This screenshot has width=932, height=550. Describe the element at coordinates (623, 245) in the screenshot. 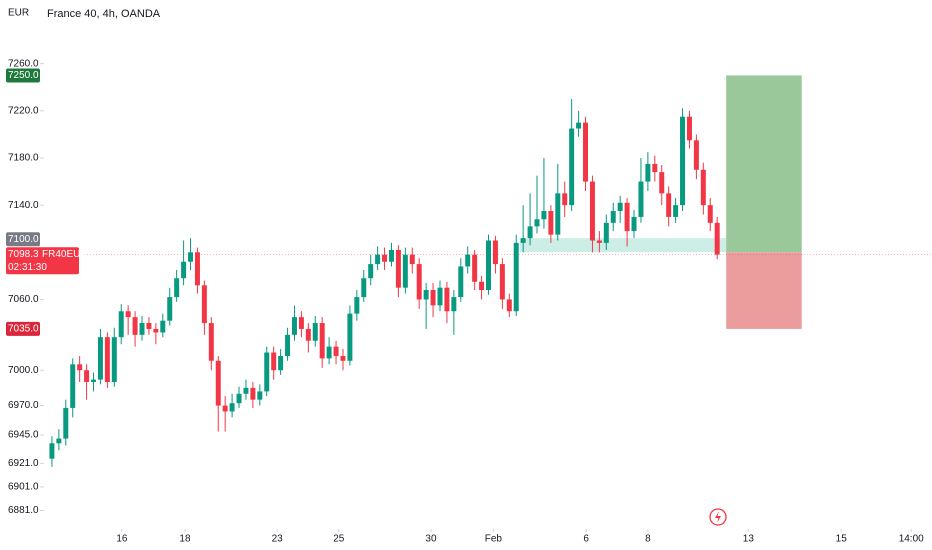

I see `zone` at that location.